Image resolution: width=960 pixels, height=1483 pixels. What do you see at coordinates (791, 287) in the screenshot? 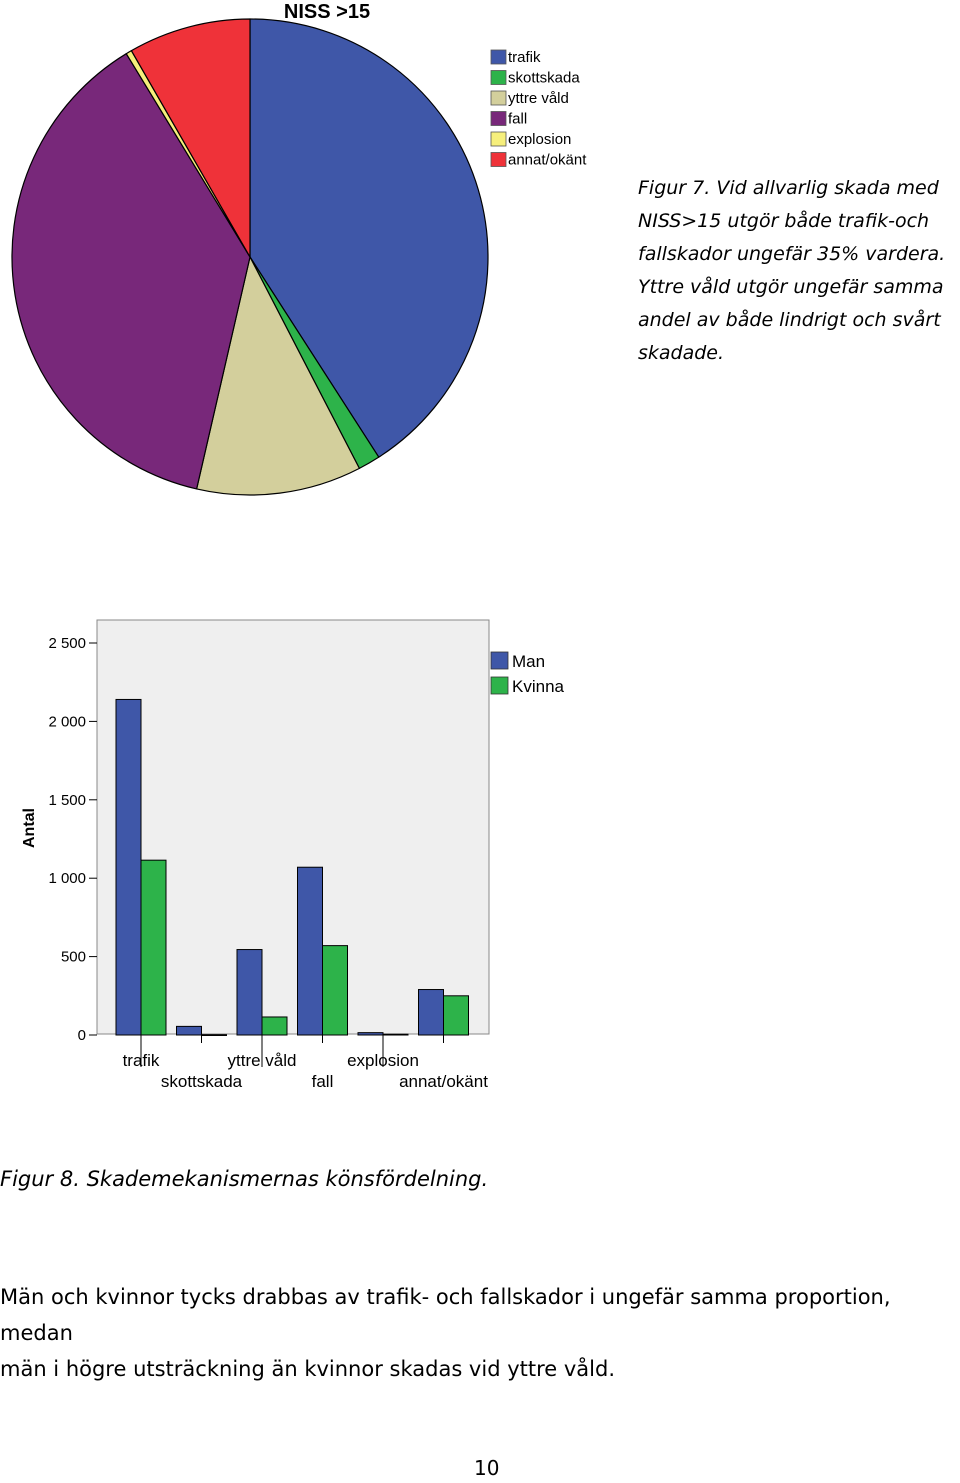
I see `caption-line: Yttre våld utgör ungefär samma` at bounding box center [791, 287].